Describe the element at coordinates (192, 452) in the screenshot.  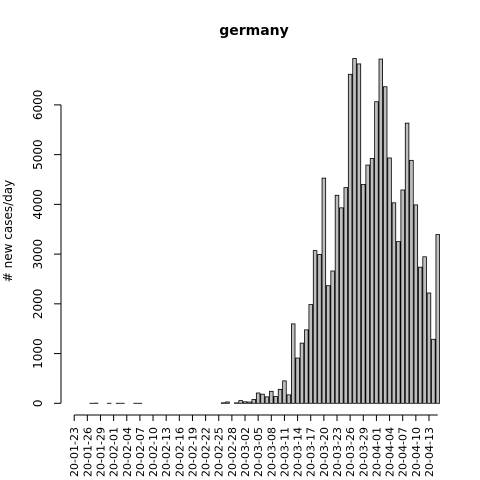
I see `x-tick-label: 20-02-19` at that location.